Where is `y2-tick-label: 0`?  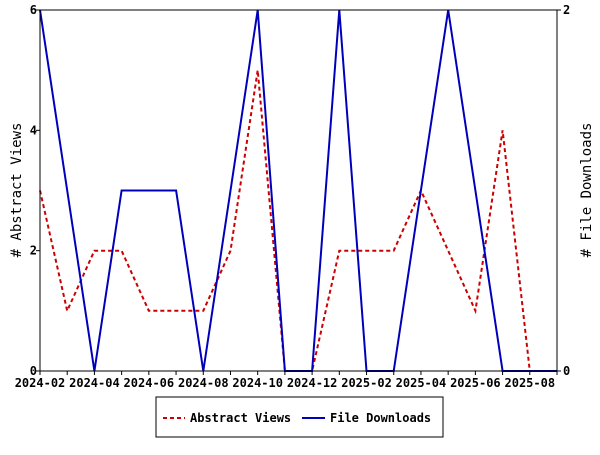
y2-tick-label: 0 is located at coordinates (566, 371).